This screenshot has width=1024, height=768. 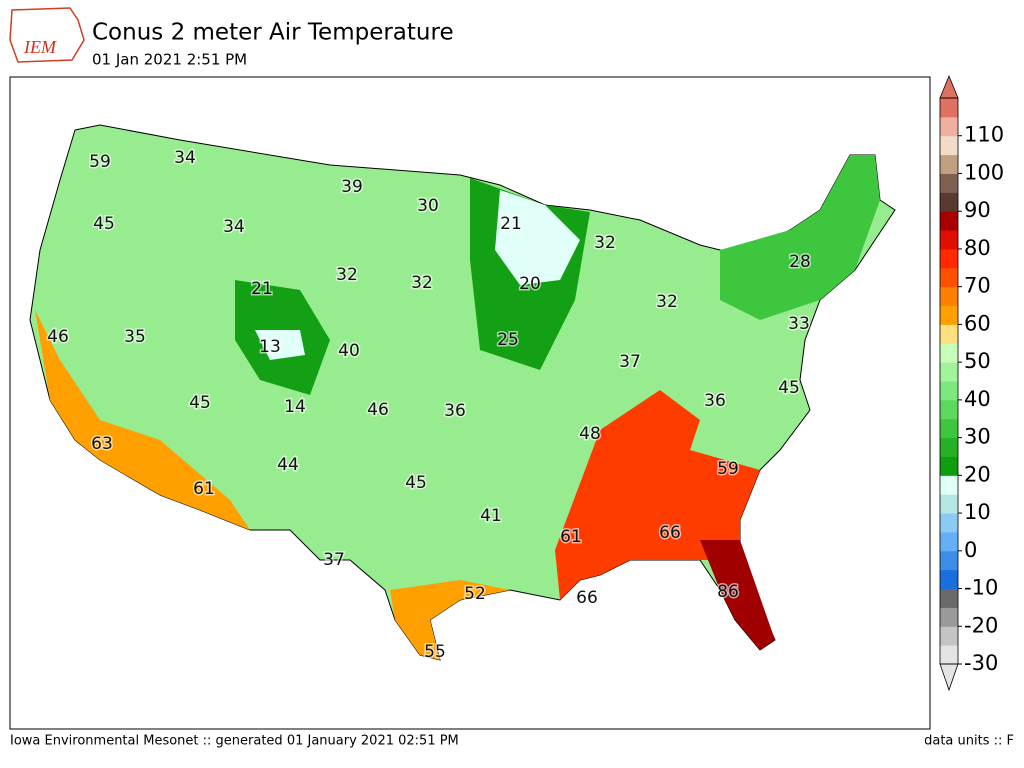 I want to click on station-value: 13, so click(x=270, y=347).